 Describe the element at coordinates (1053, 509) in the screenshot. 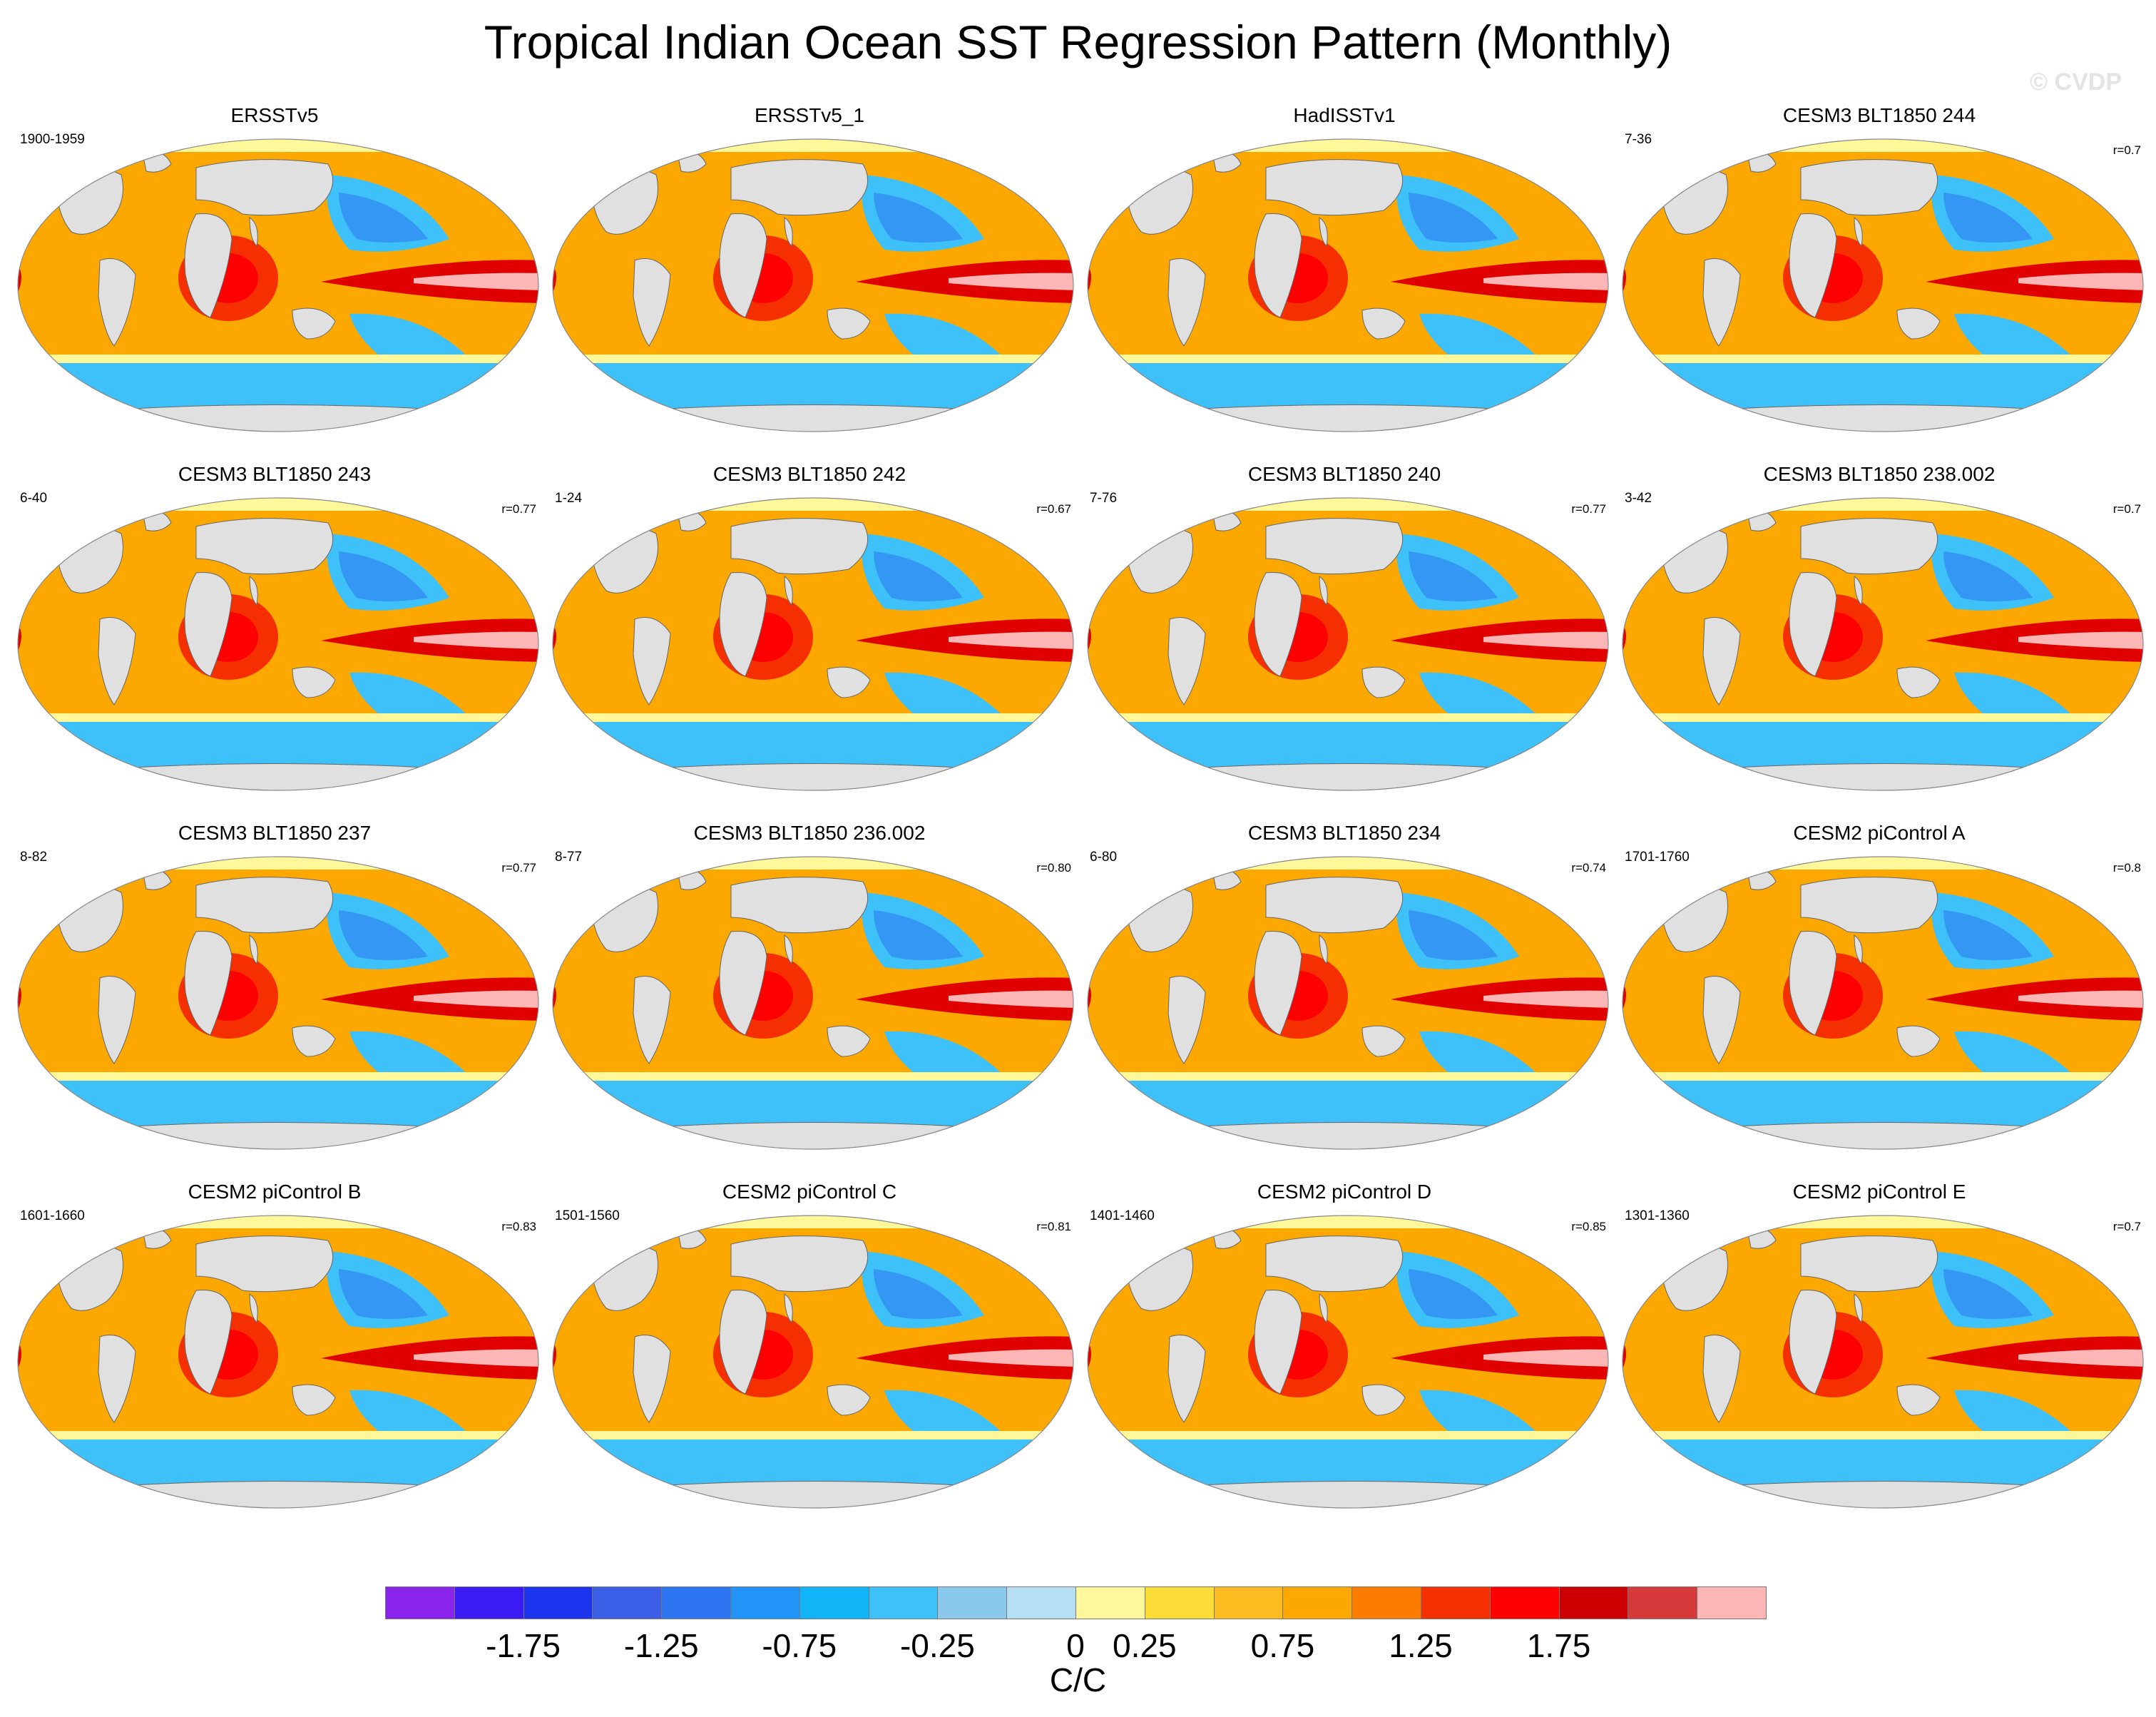

I see `panel-correlation: r=0.67` at that location.